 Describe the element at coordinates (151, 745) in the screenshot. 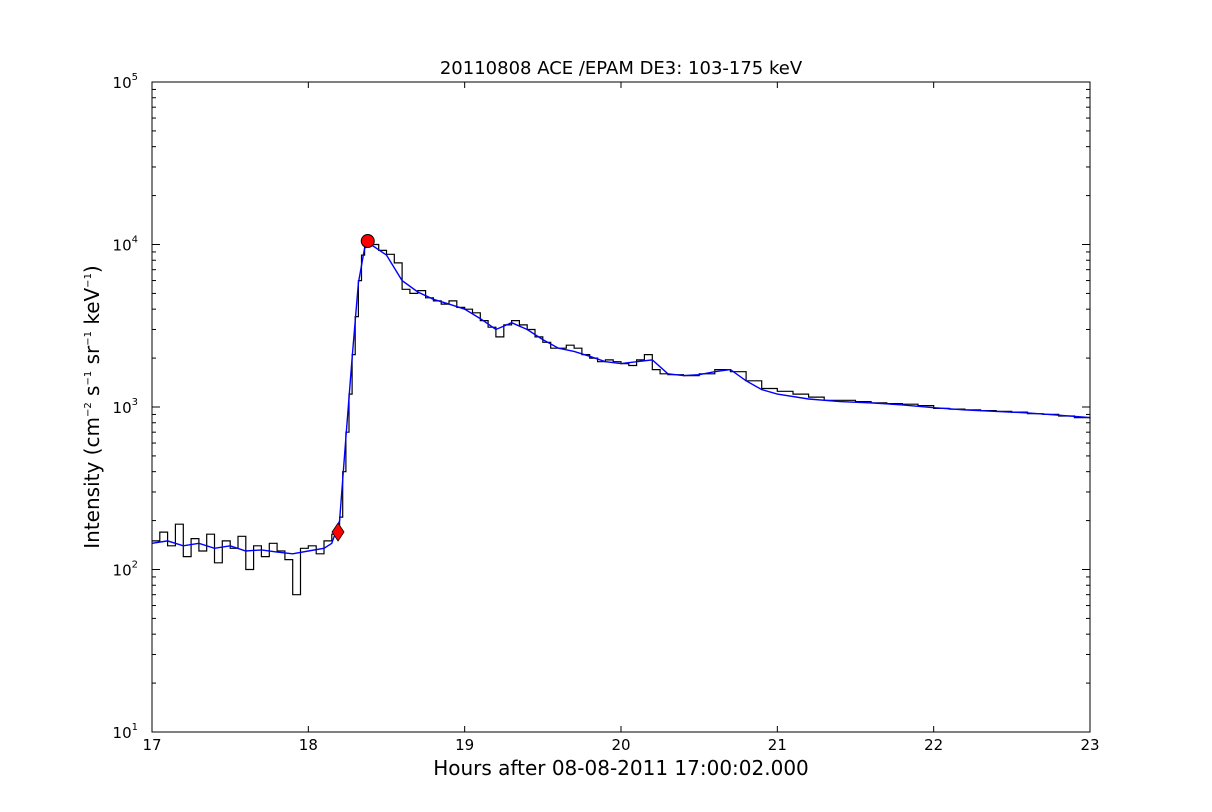

I see `x-tick-label: 17` at that location.